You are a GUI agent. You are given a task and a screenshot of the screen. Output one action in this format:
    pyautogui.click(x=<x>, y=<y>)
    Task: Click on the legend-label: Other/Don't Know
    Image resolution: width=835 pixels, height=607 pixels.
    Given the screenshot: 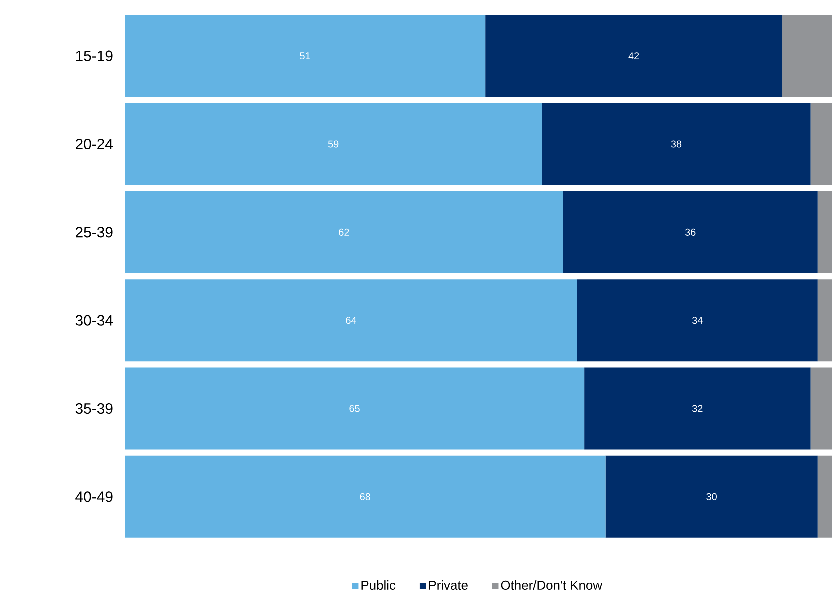 What is the action you would take?
    pyautogui.click(x=552, y=585)
    